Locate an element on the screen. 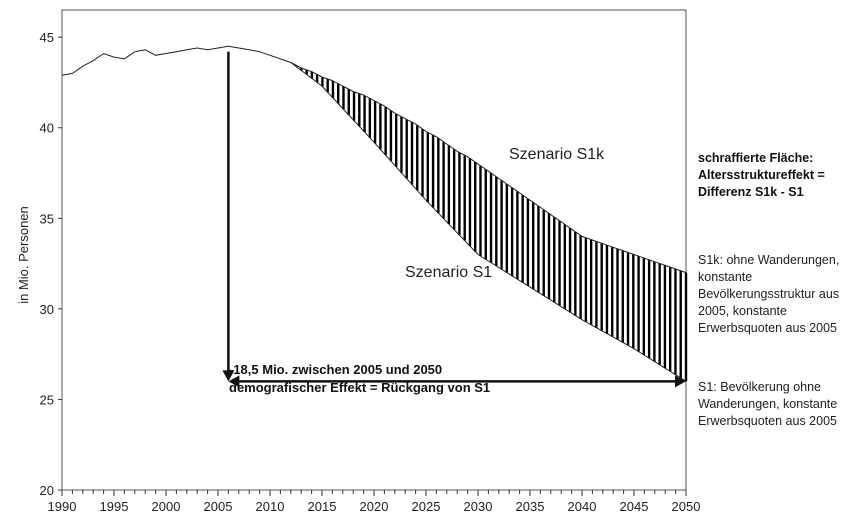 The image size is (863, 519). y-tick-label: 20 is located at coordinates (47, 490).